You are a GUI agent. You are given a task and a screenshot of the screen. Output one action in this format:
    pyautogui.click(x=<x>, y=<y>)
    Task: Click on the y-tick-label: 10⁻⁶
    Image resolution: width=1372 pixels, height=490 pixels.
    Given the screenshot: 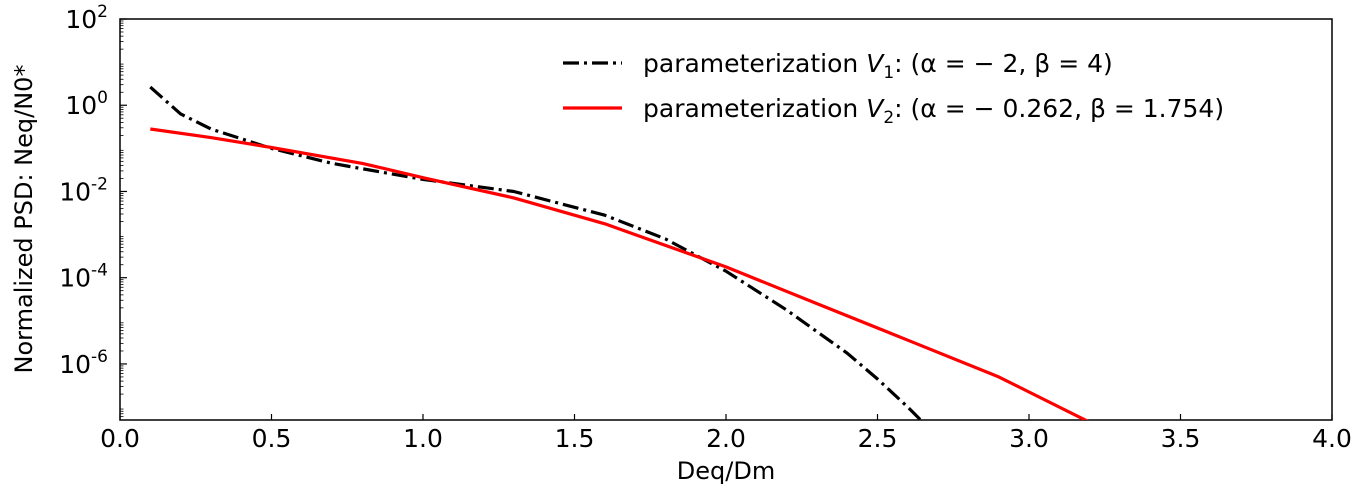 What is the action you would take?
    pyautogui.click(x=83, y=363)
    